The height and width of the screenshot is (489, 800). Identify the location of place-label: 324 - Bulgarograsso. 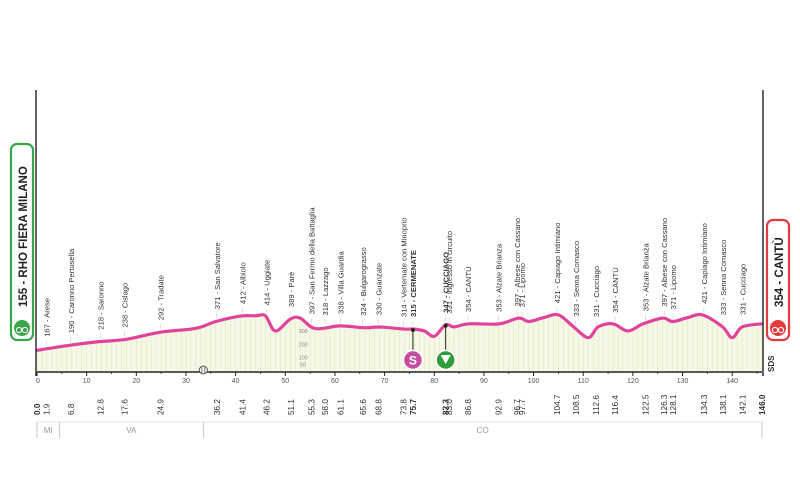
(363, 281).